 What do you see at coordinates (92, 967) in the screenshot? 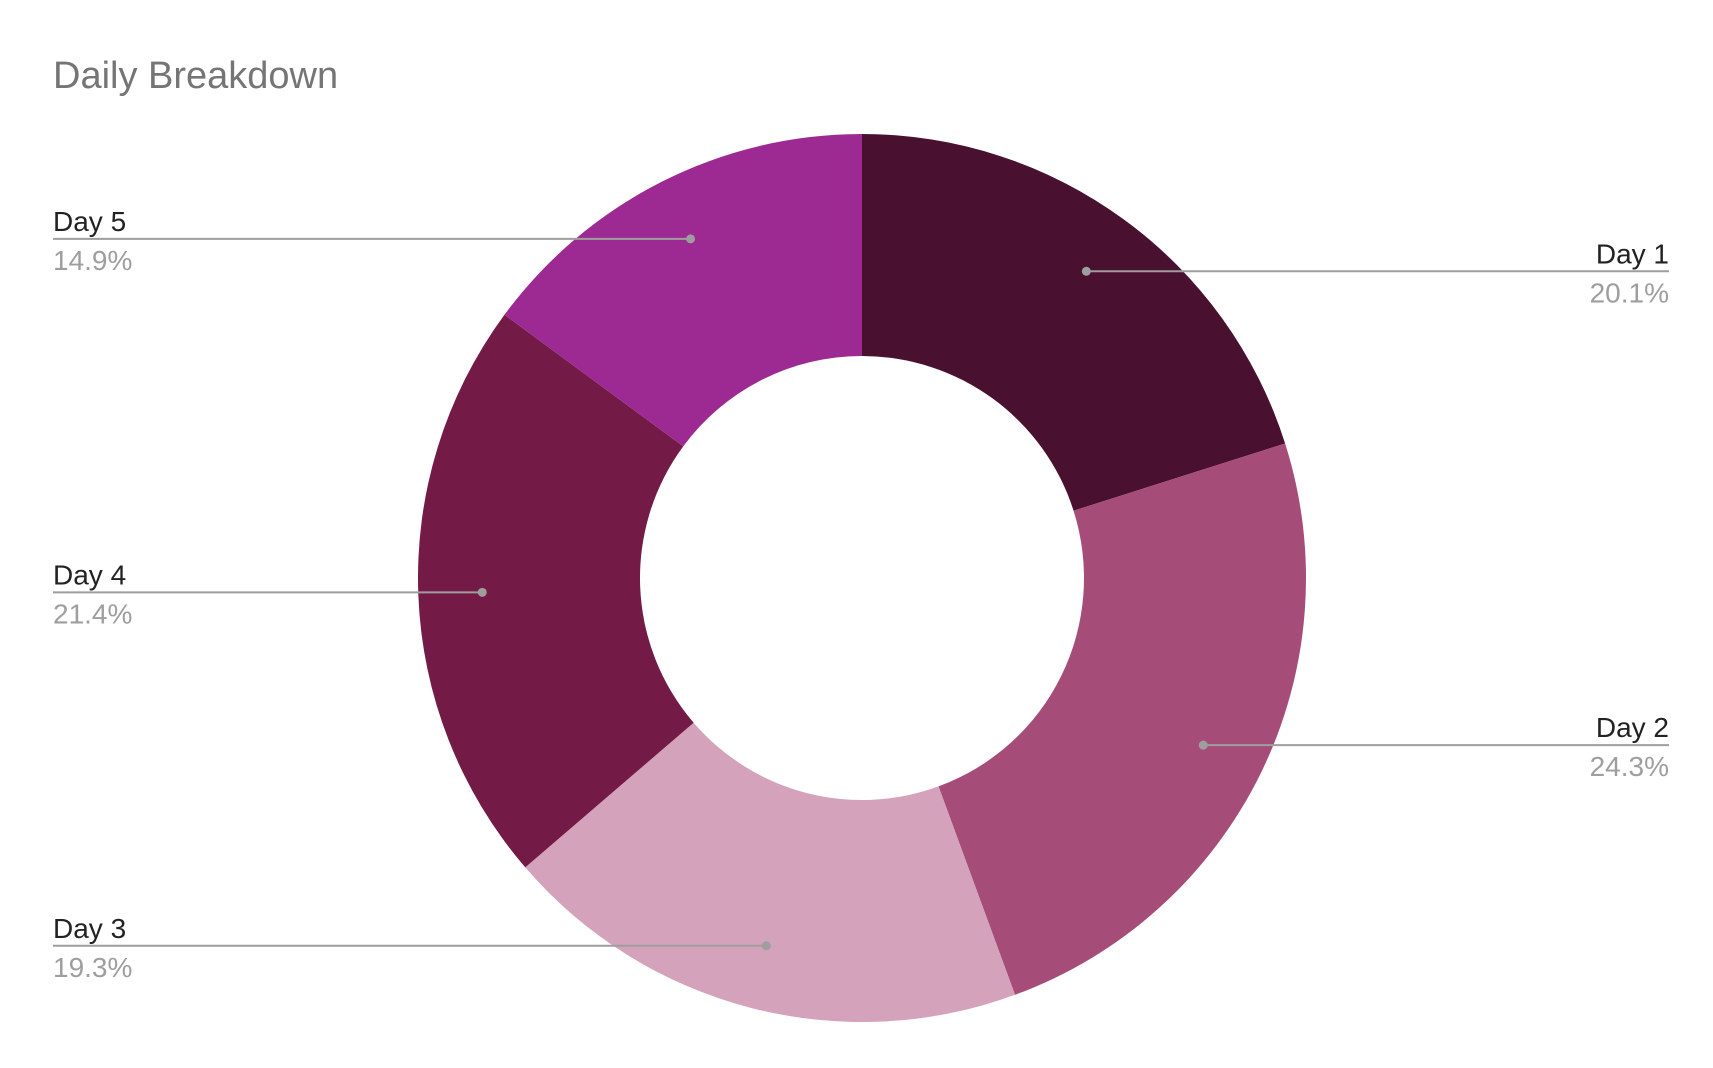
I see `slice-value-label-day-3: 19.3%` at bounding box center [92, 967].